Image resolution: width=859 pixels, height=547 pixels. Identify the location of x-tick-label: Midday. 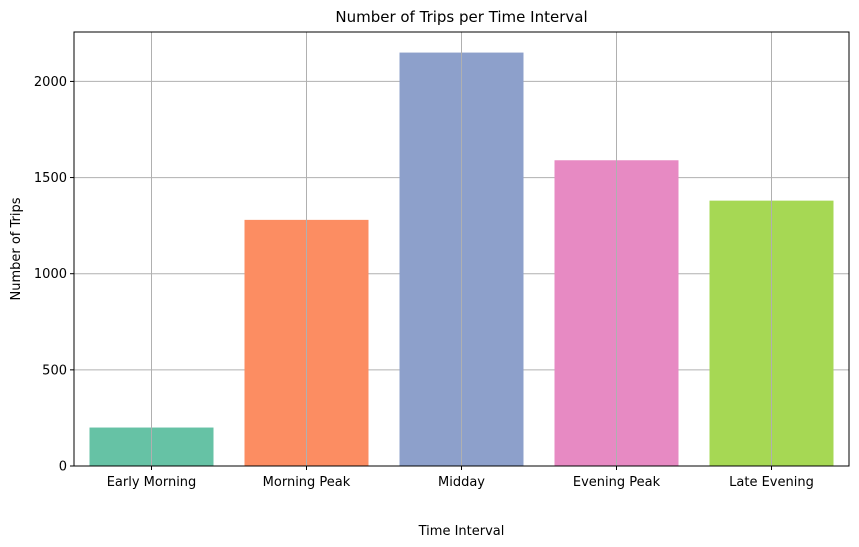
(461, 482).